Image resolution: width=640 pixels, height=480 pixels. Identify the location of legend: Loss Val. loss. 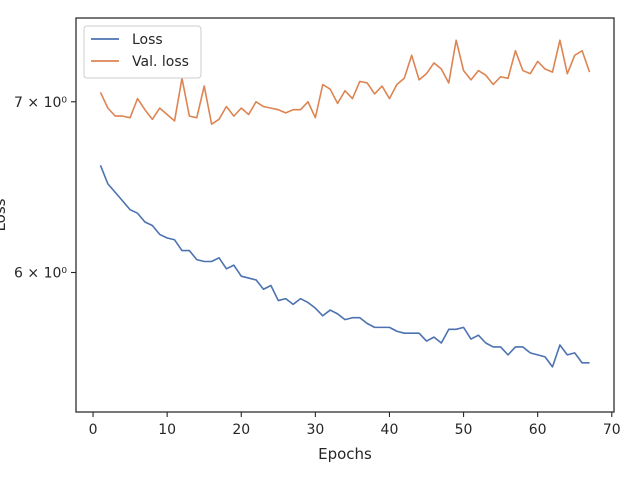
(142, 52).